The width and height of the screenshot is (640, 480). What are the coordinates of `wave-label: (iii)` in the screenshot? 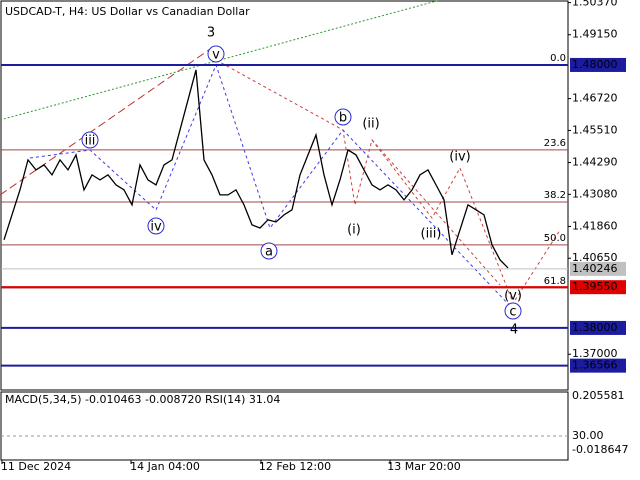 It's located at (431, 234).